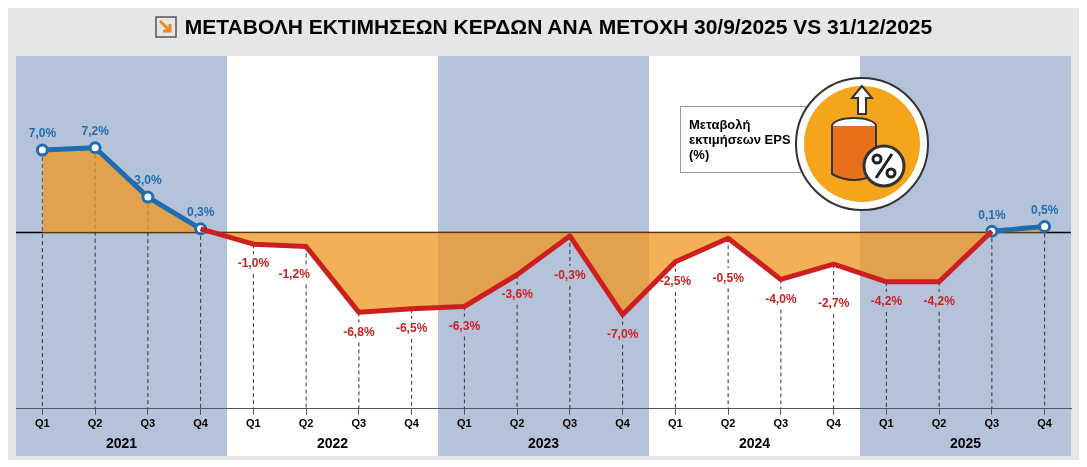 The image size is (1087, 467). What do you see at coordinates (558, 27) in the screenshot?
I see `chart-title: ΜΕΤΑΒΟΛΗ ΕΚΤΙΜΗΣΕΩΝ ΚΕΡΔΩΝ ΑΝΑ ΜΕΤΟΧΗ 30/9/2025 VS 31/12/2025` at bounding box center [558, 27].